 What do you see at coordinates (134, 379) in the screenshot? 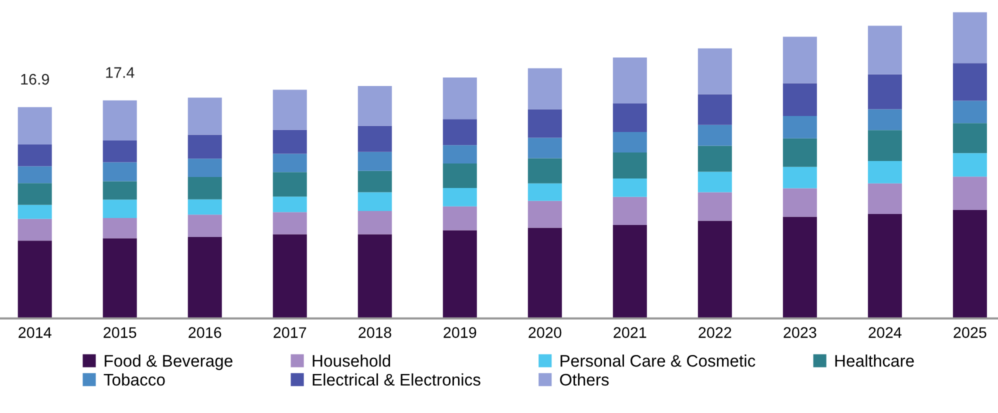
I see `legend-label: Tobacco` at bounding box center [134, 379].